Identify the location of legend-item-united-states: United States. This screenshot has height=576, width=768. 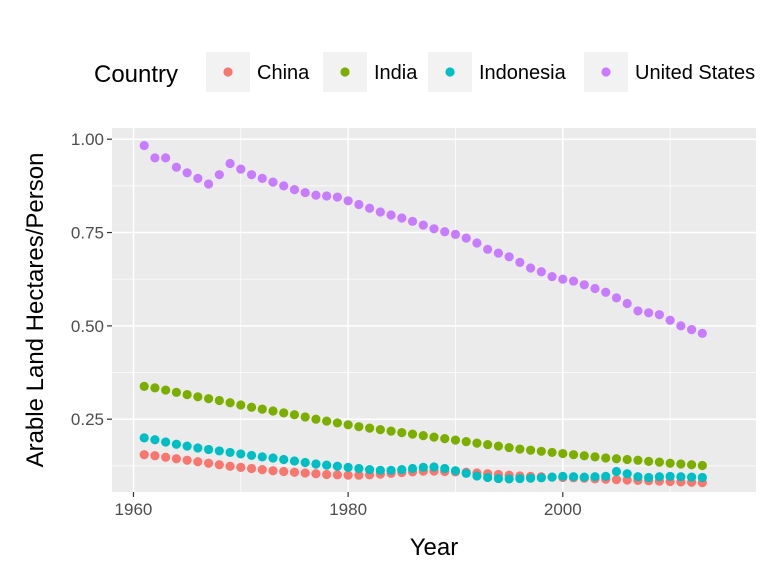
(669, 72).